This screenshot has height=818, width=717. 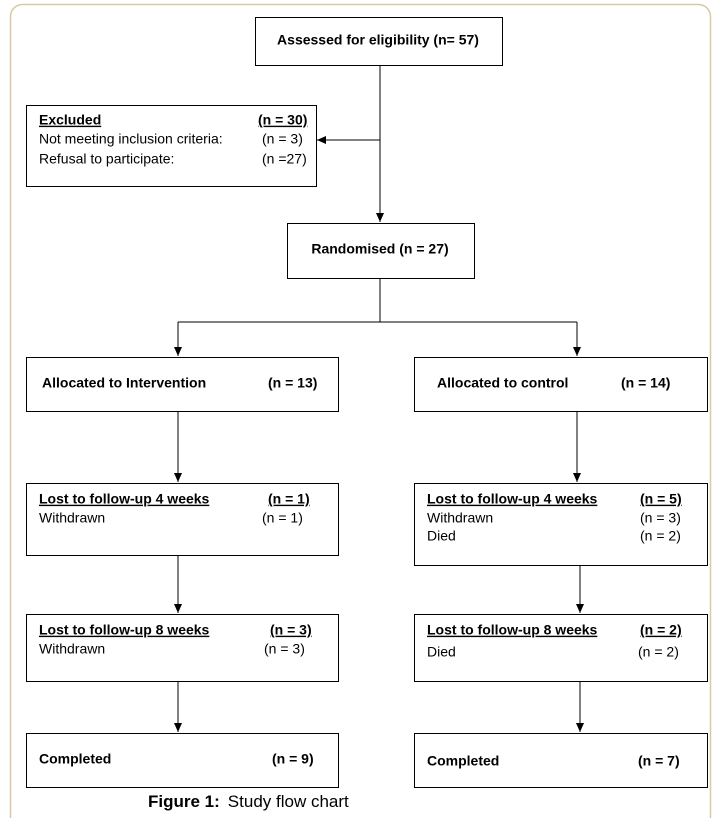 I want to click on assessed-box, so click(x=379, y=41).